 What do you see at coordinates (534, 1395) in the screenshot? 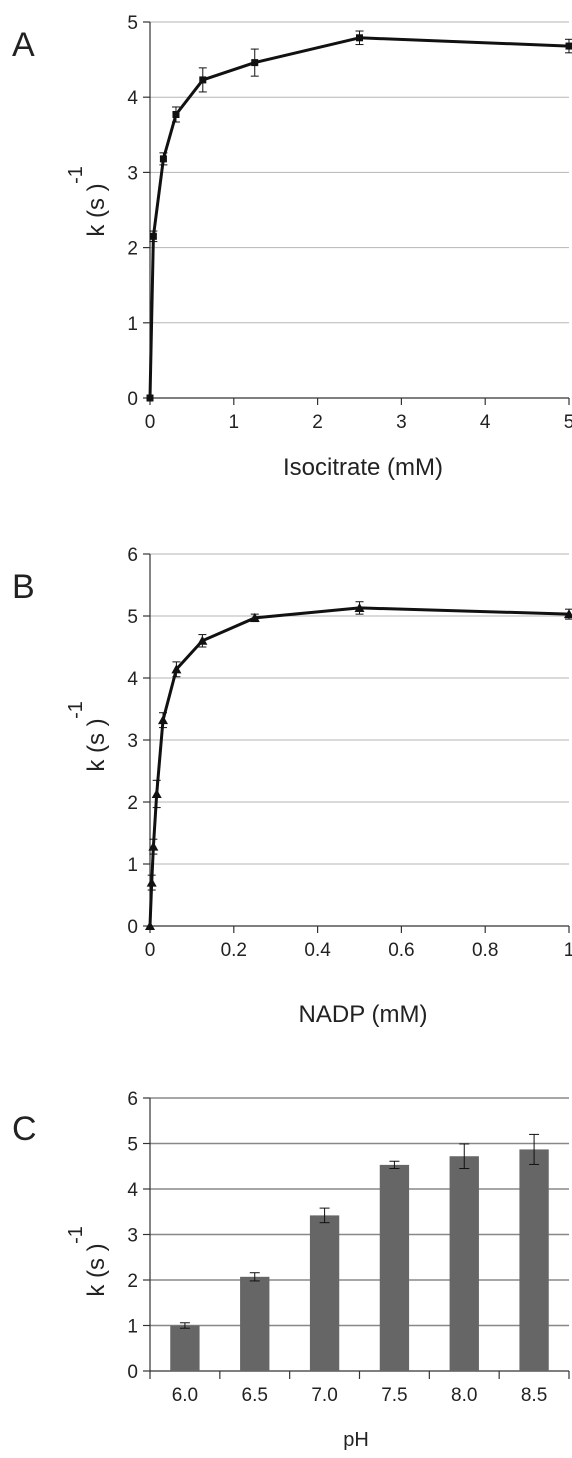
I see `panel-c-xtick-label: 8.5` at bounding box center [534, 1395].